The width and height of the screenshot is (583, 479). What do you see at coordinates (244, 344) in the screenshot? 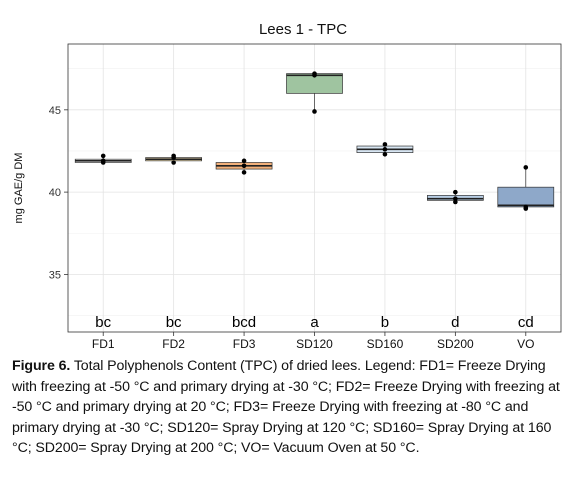
I see `x-tick-label: FD3` at bounding box center [244, 344].